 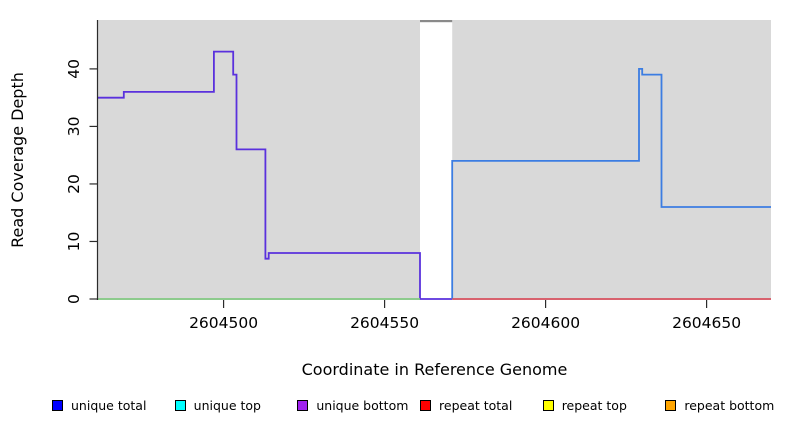 I want to click on y-tick-label: 0, so click(x=74, y=299).